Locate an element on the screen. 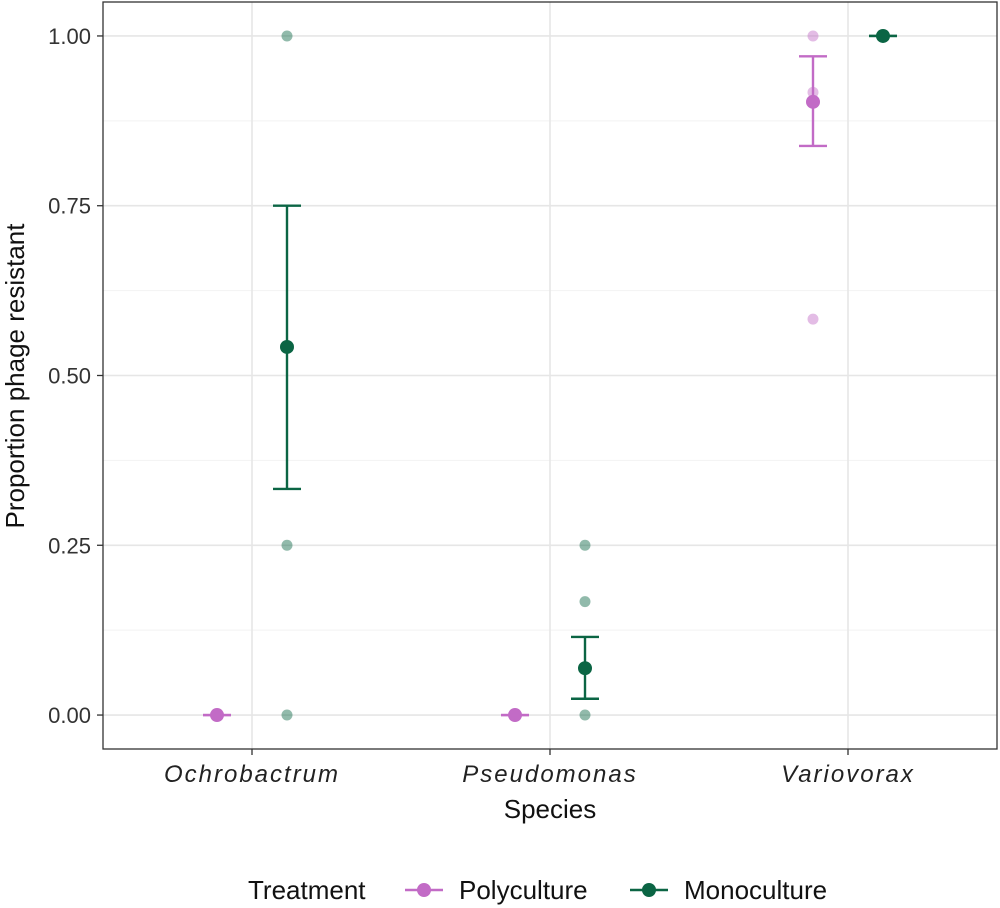 The height and width of the screenshot is (908, 1000). y-tick-label: 0.75 is located at coordinates (69, 206).